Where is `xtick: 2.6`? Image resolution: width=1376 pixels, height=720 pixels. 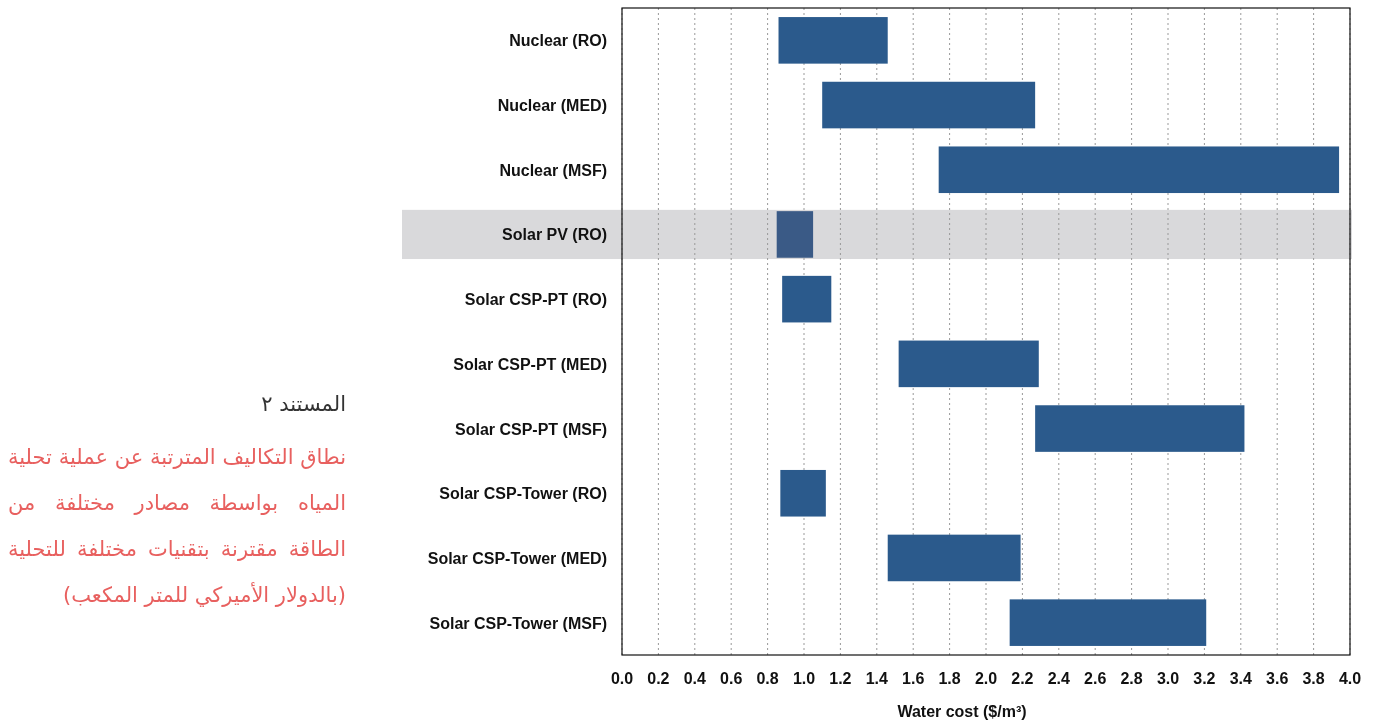 xtick: 2.6 is located at coordinates (1095, 678).